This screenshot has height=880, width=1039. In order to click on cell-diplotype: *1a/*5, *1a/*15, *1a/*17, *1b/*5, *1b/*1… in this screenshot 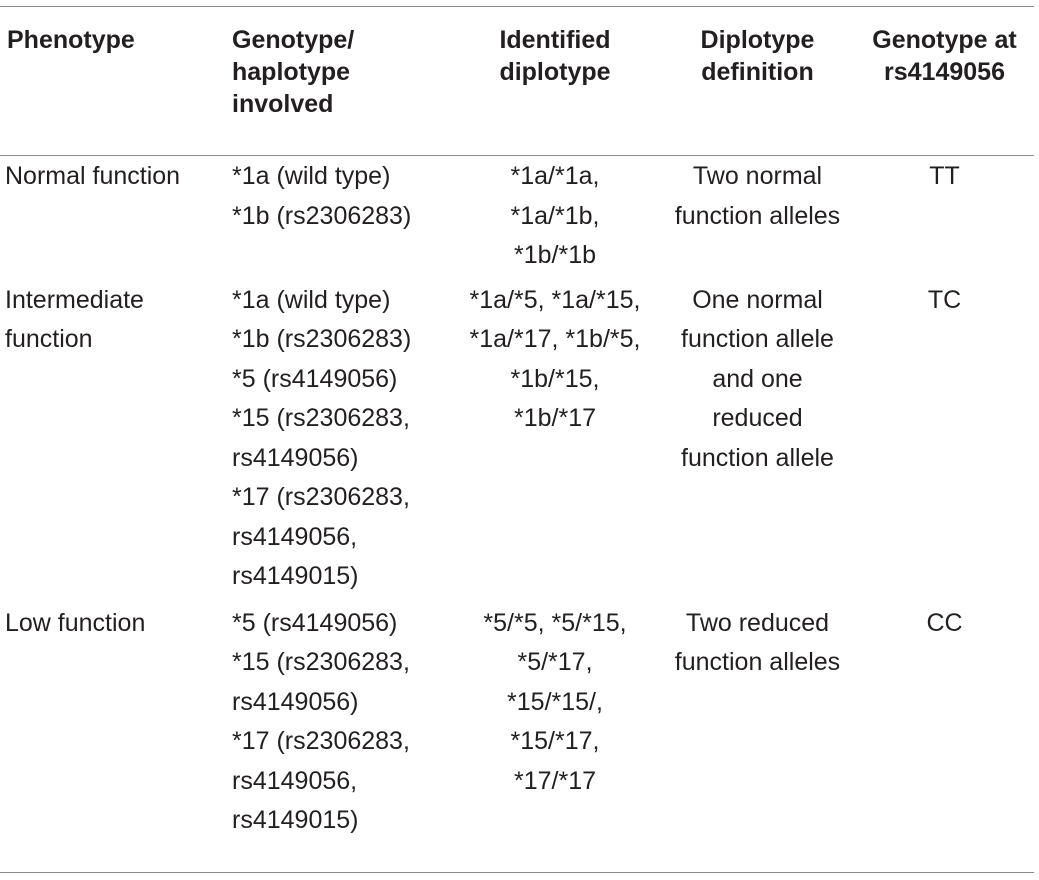, I will do `click(555, 359)`.